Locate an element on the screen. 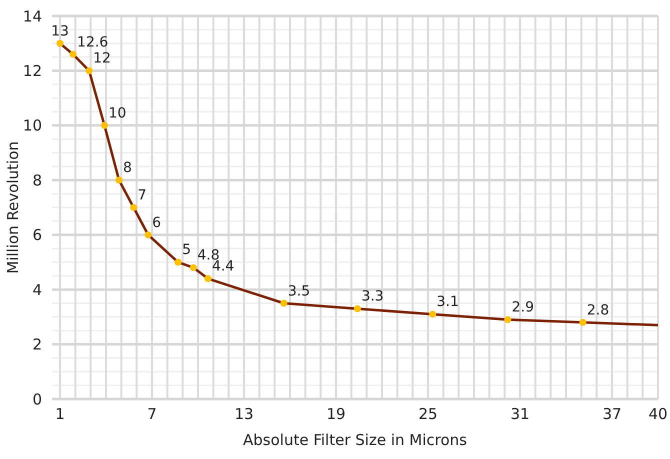 The height and width of the screenshot is (459, 670). x-tick-label: 1 is located at coordinates (60, 414).